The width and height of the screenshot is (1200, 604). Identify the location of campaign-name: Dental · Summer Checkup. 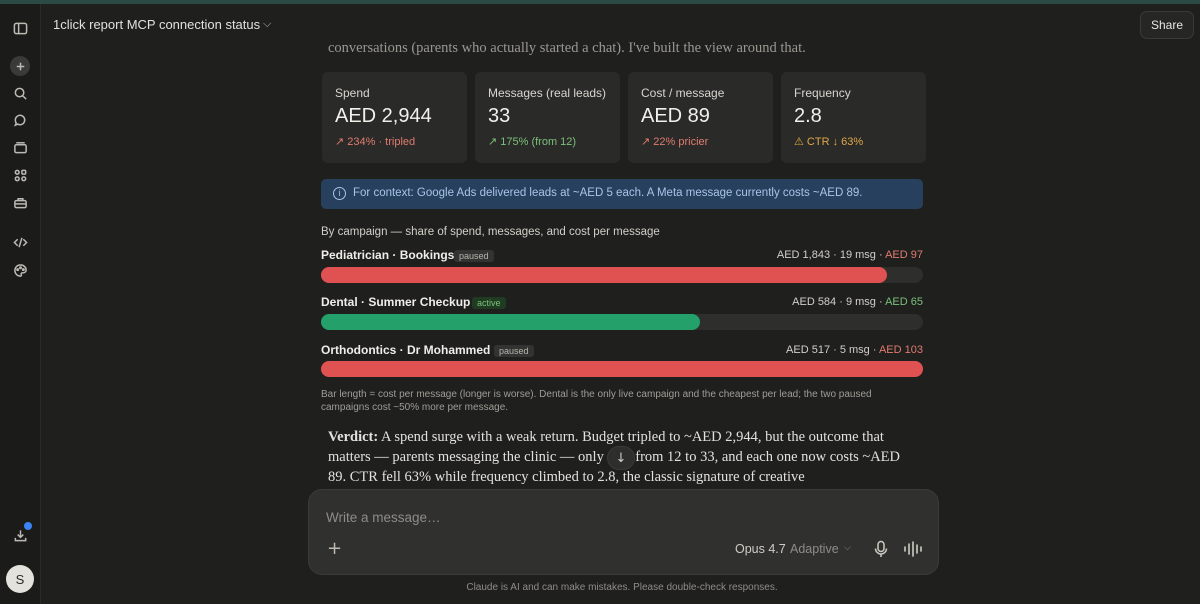
(396, 302).